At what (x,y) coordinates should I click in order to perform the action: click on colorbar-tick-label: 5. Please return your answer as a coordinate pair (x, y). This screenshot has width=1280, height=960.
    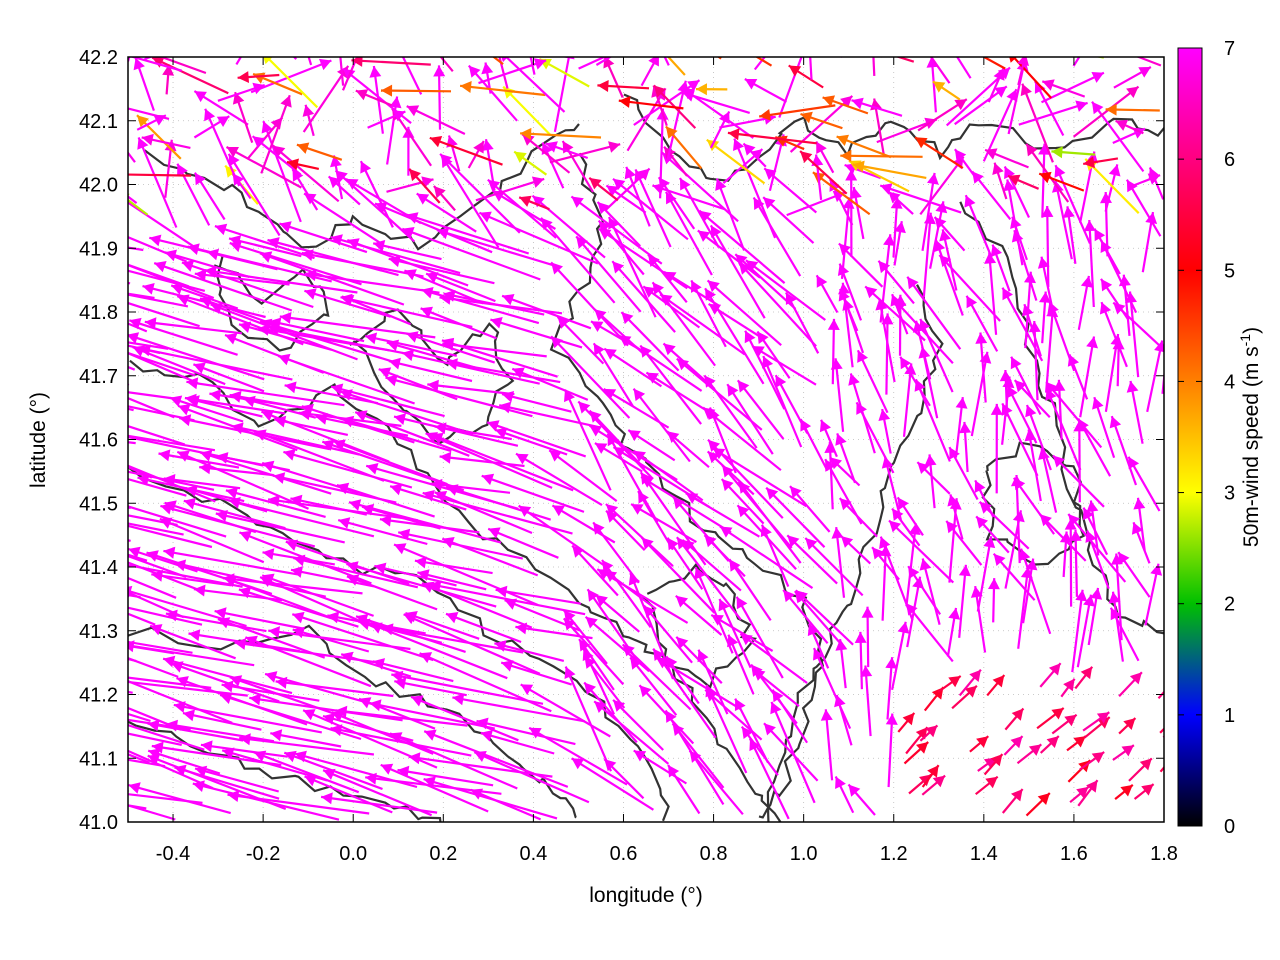
    Looking at the image, I should click on (1229, 271).